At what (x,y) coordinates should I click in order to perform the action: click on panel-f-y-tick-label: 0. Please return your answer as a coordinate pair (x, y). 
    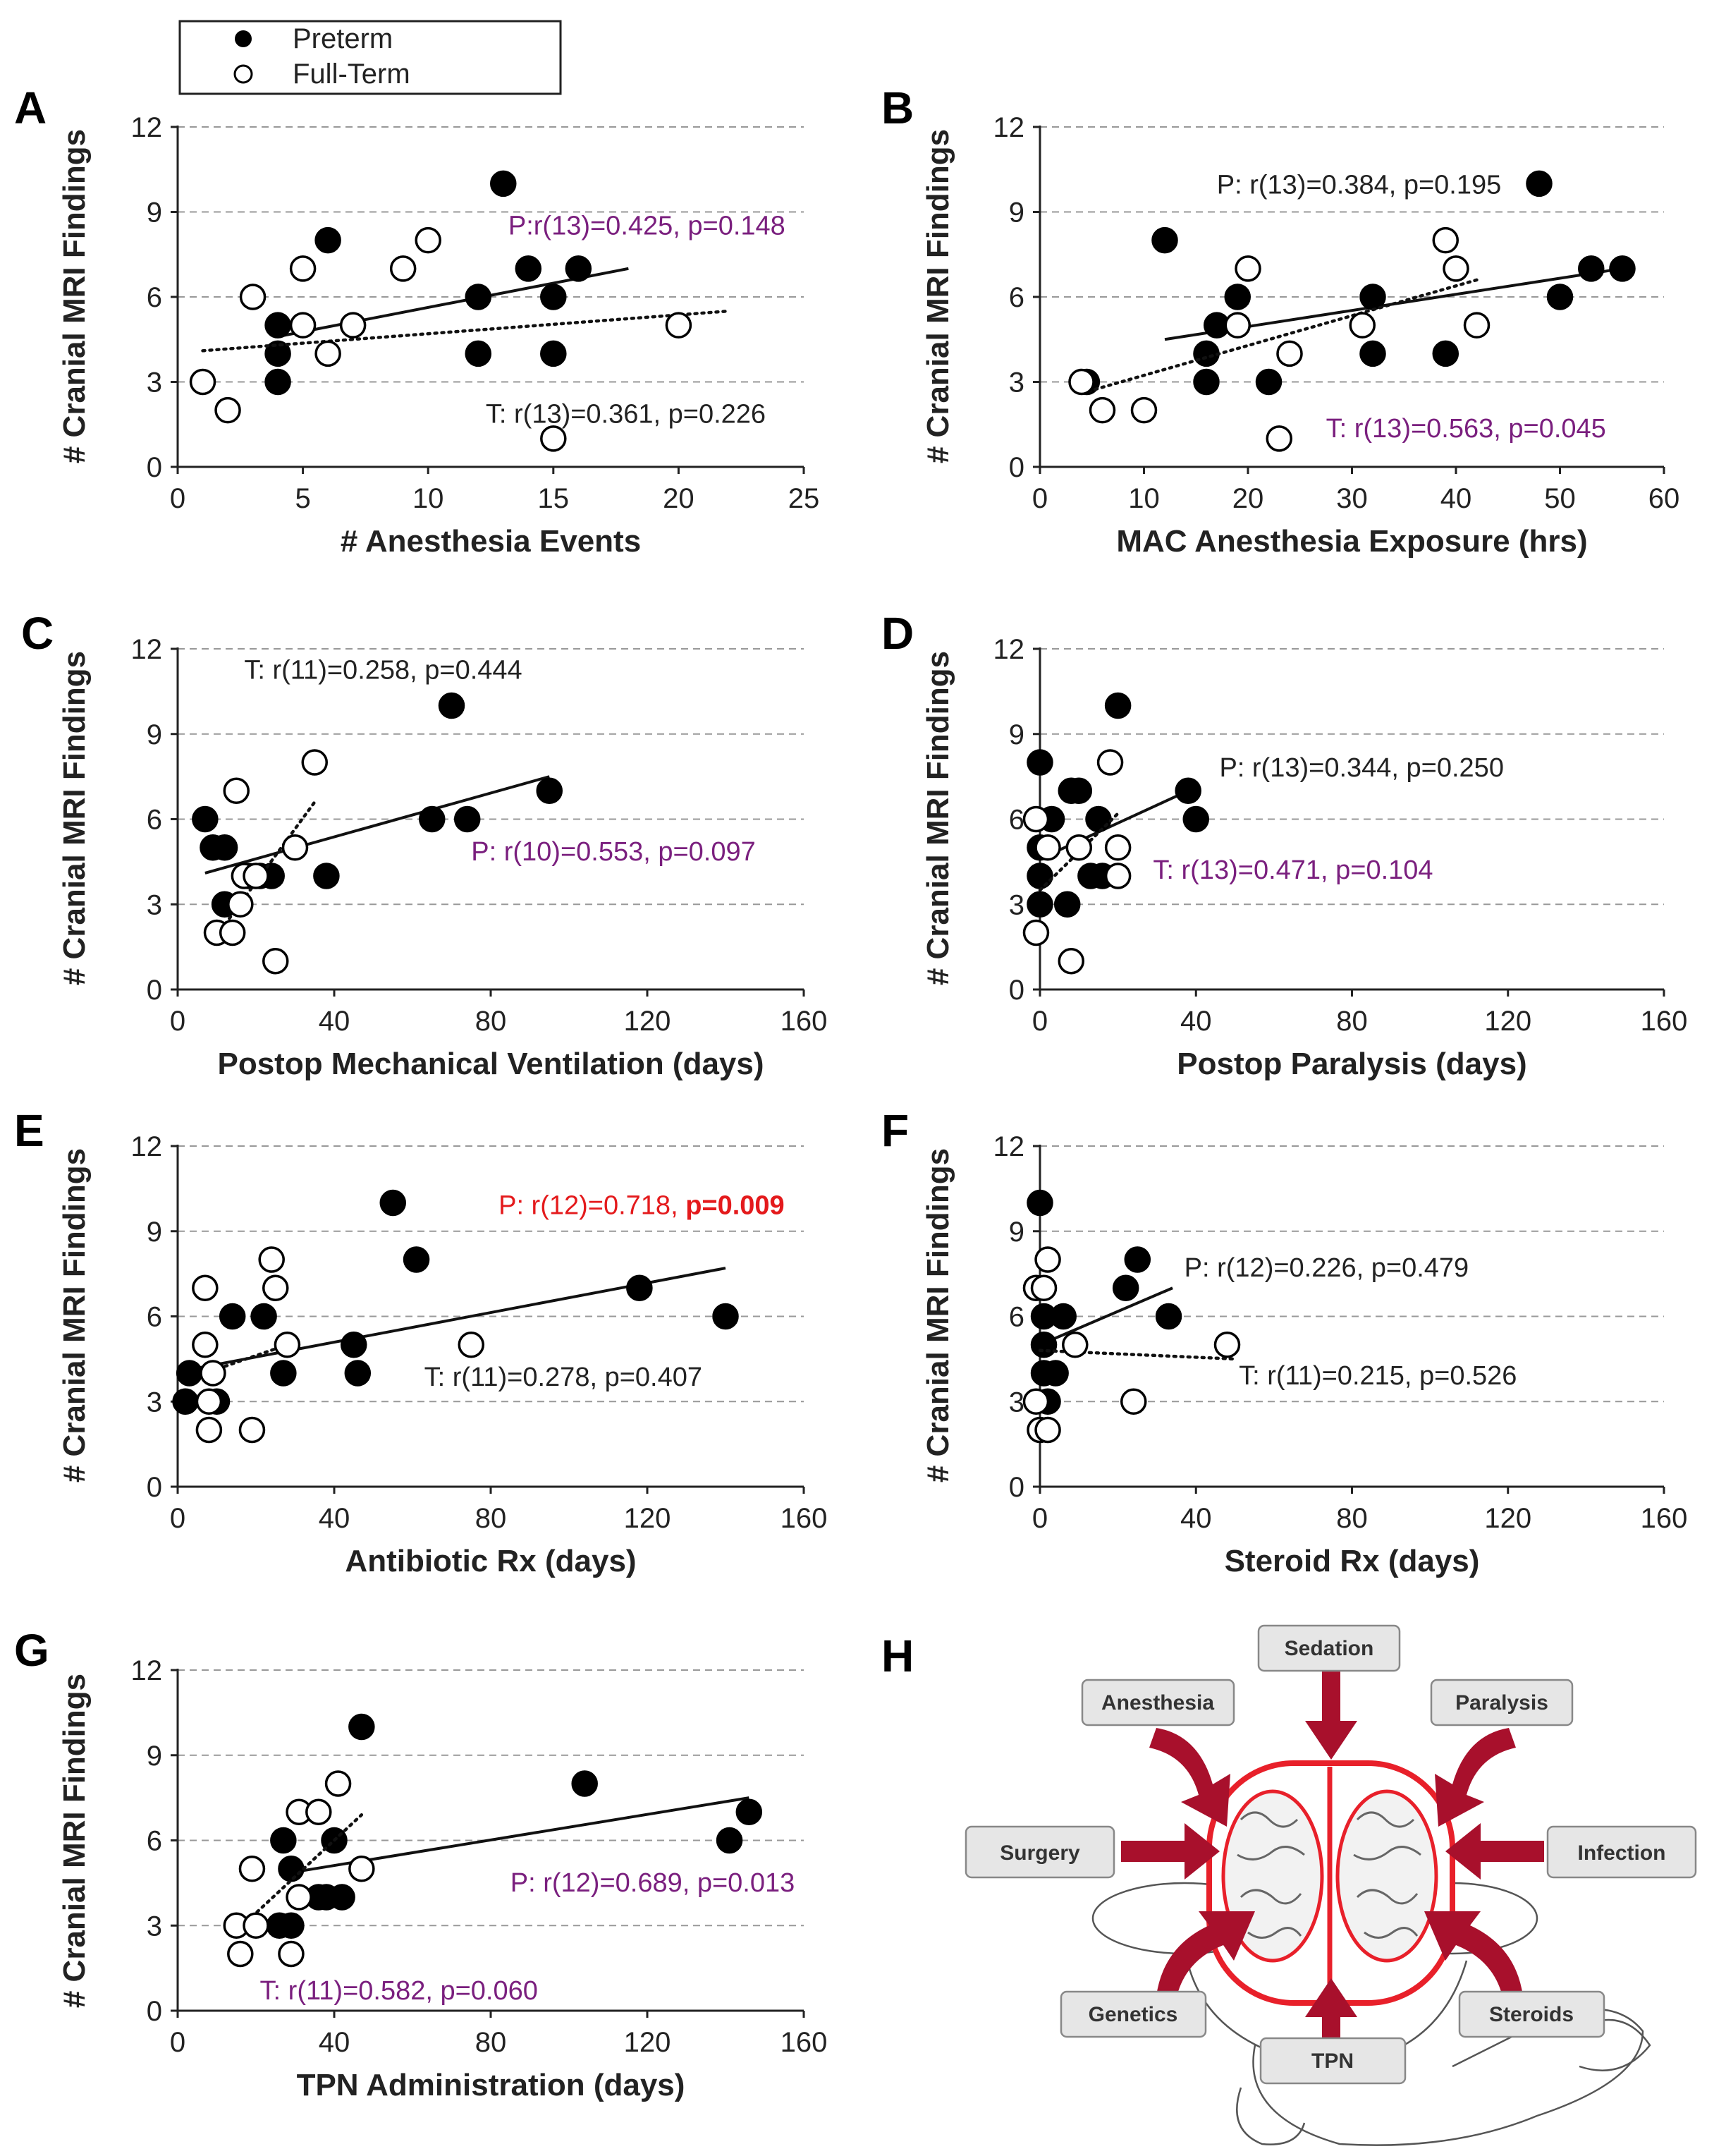
    Looking at the image, I should click on (1016, 1488).